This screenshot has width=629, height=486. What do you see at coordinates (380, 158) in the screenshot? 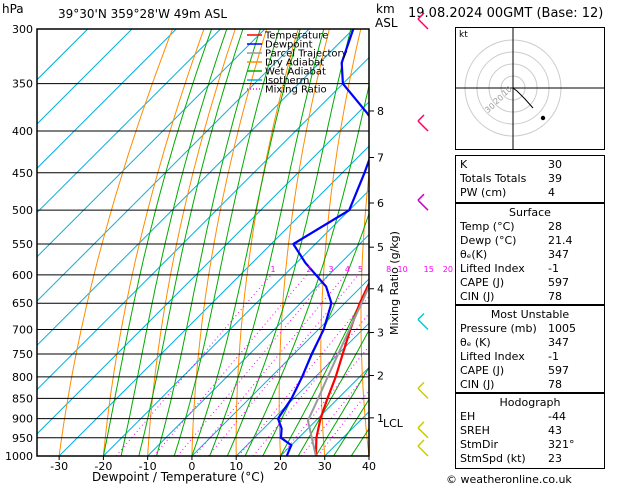
I see `km-tick-label: 7` at bounding box center [380, 158].